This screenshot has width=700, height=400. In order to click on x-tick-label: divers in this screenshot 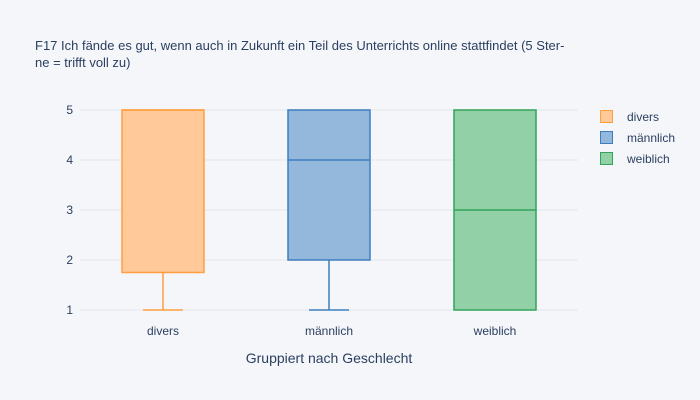, I will do `click(163, 331)`.